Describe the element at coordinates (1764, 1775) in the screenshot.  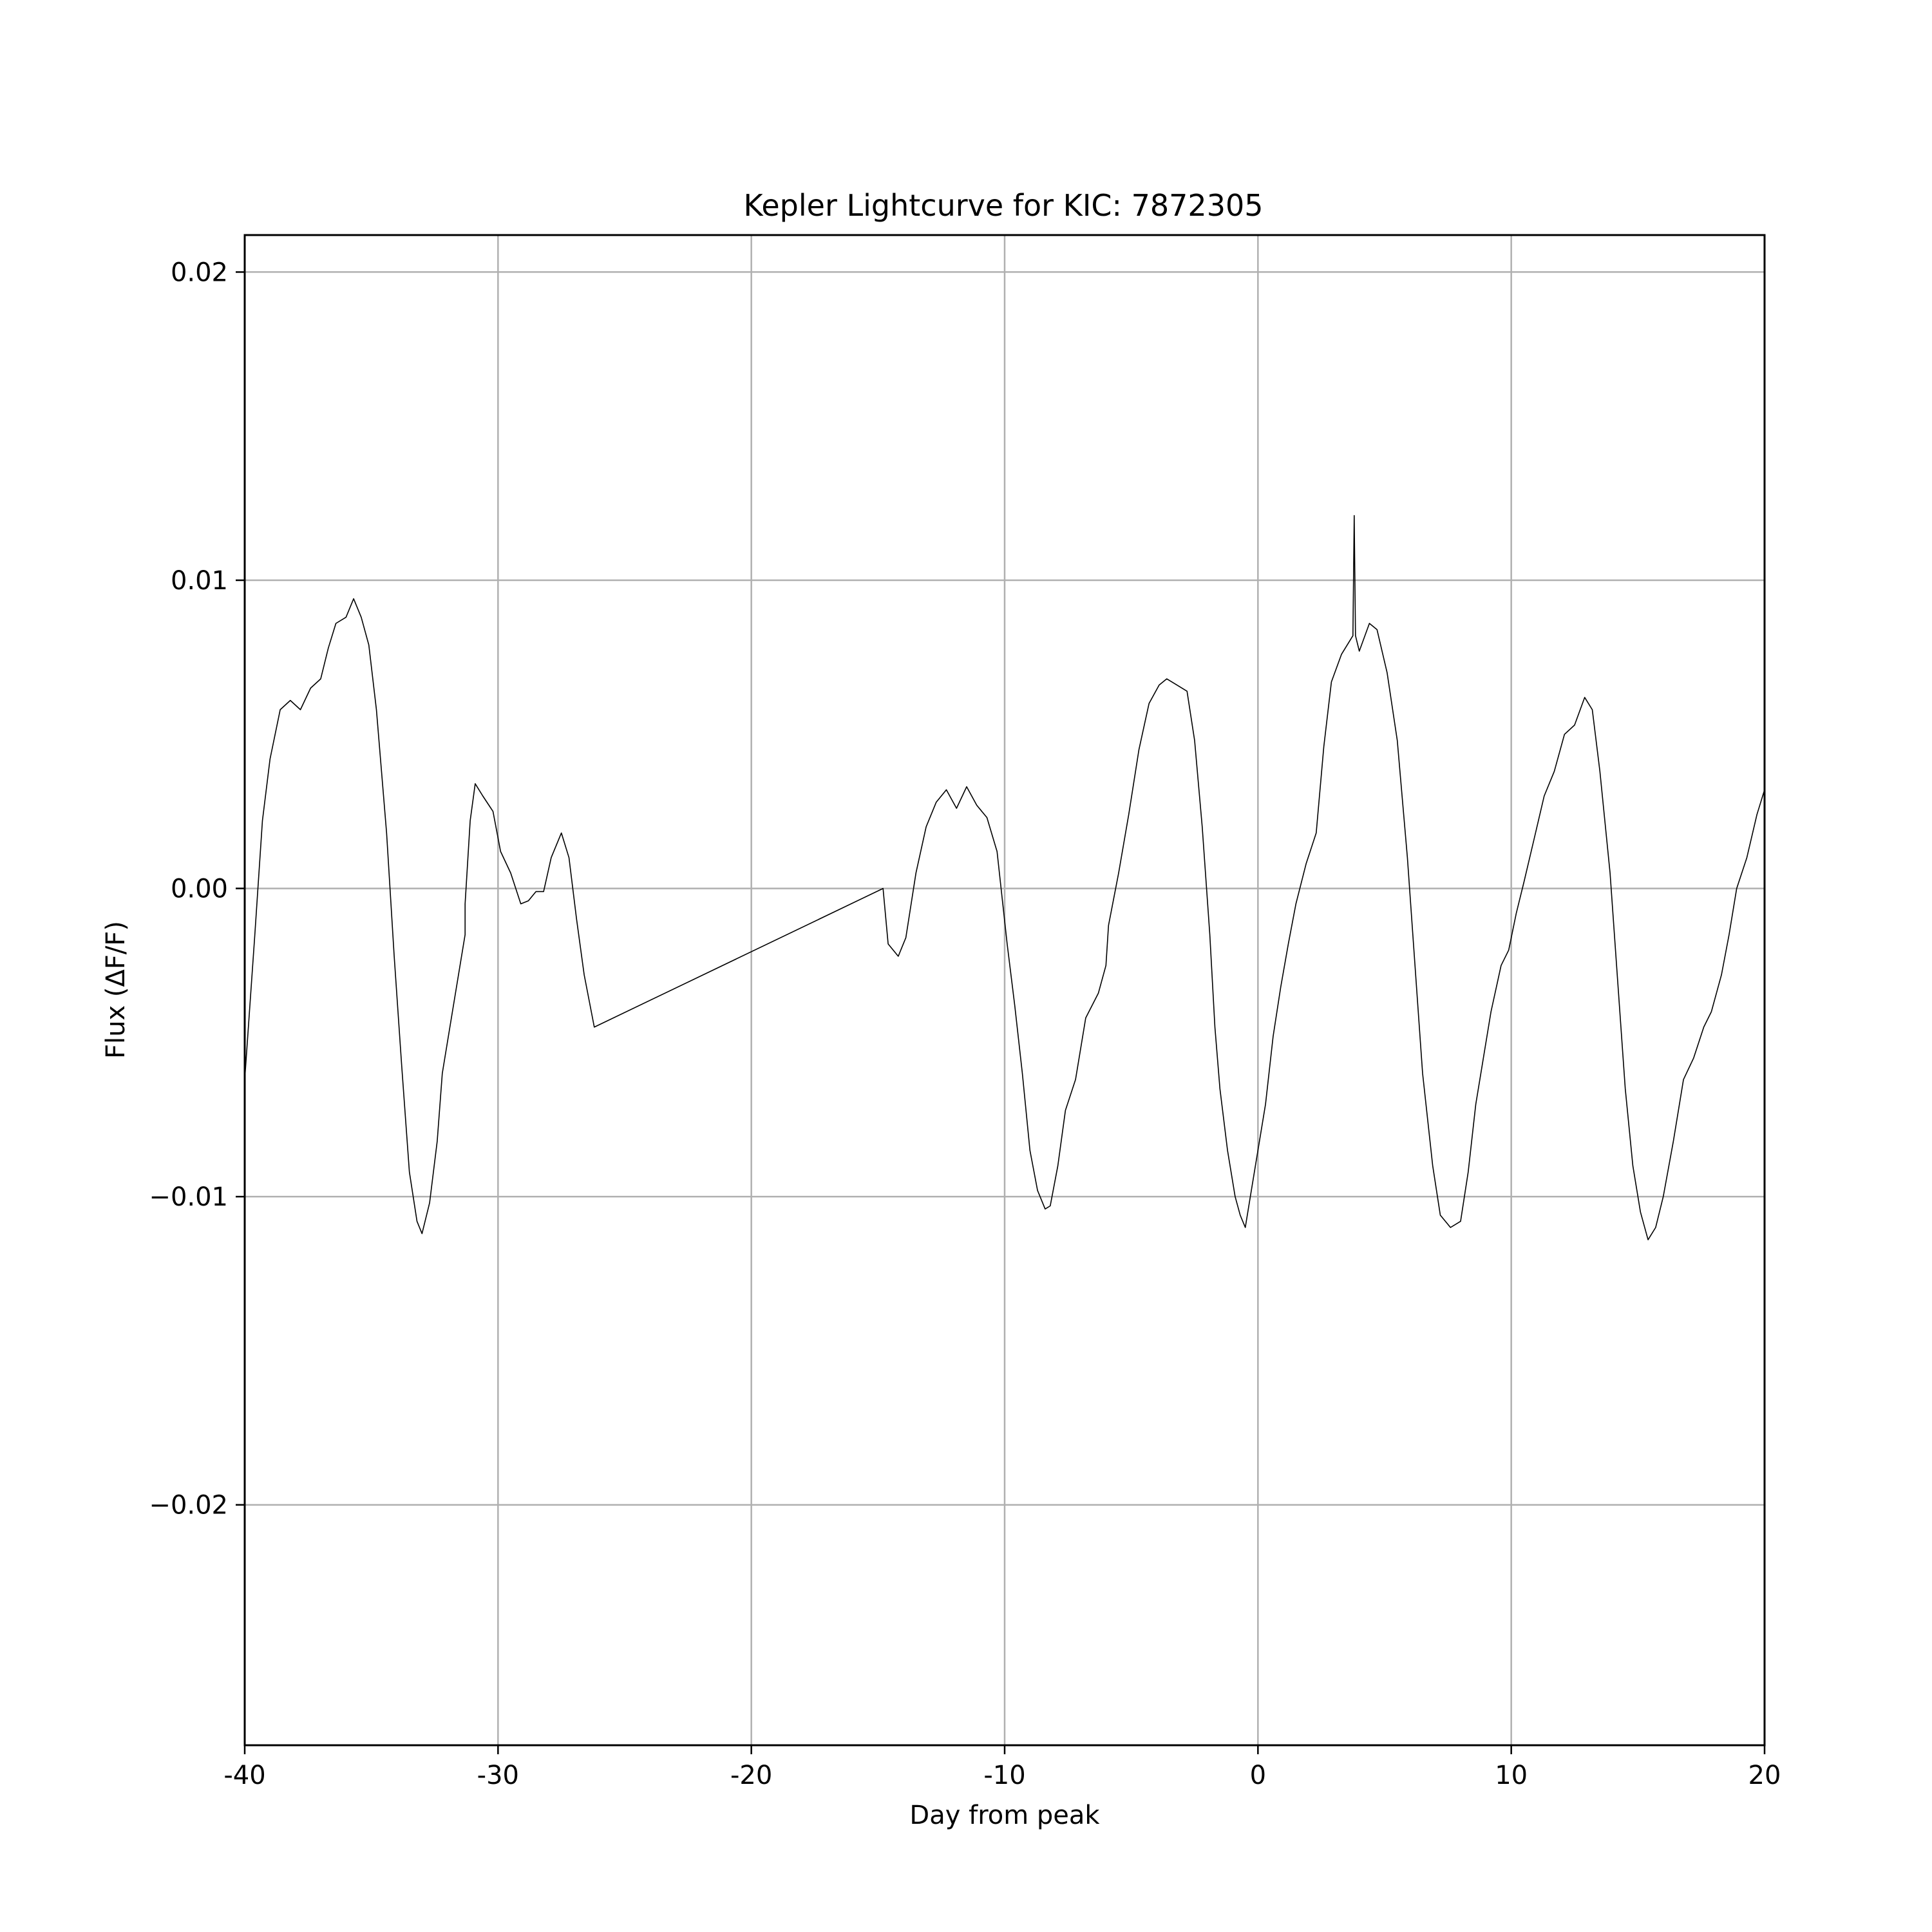
I see `x-tick-label: 20` at that location.